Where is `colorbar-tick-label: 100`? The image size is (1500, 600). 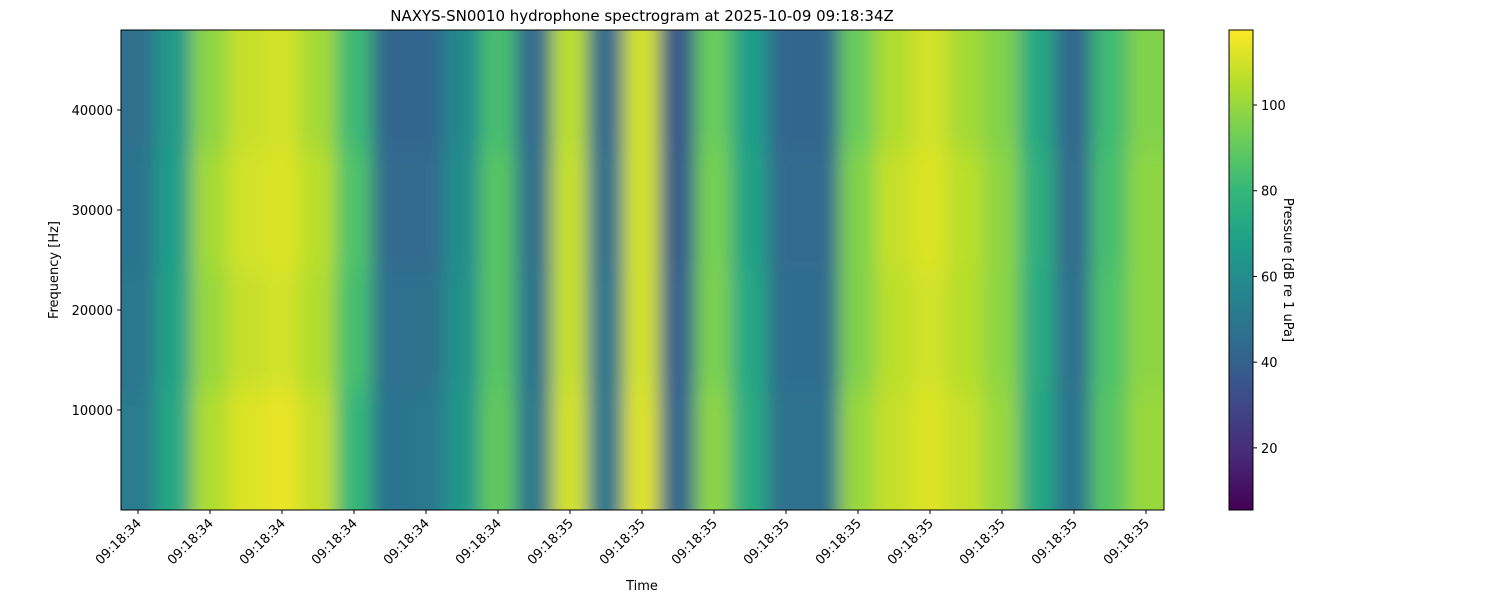 colorbar-tick-label: 100 is located at coordinates (1273, 106).